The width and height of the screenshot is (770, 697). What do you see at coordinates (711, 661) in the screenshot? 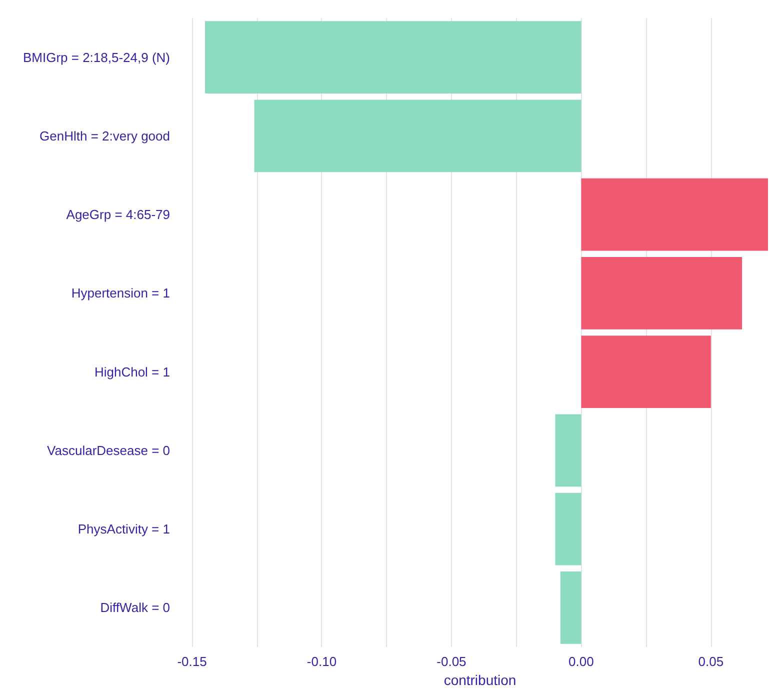
I see `x-tick-label: 0.05` at bounding box center [711, 661].